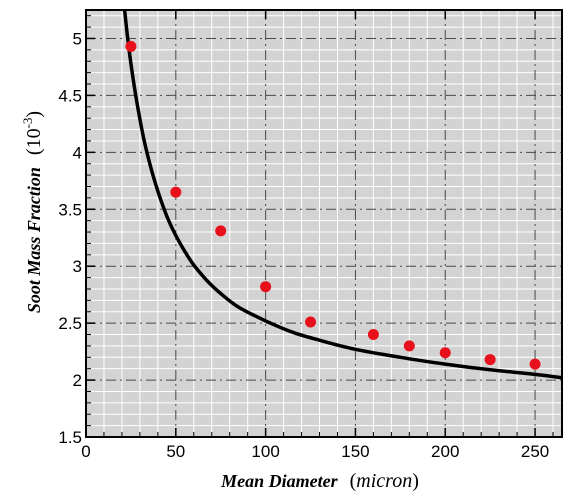  What do you see at coordinates (70, 209) in the screenshot?
I see `y-tick-label: 3.5` at bounding box center [70, 209].